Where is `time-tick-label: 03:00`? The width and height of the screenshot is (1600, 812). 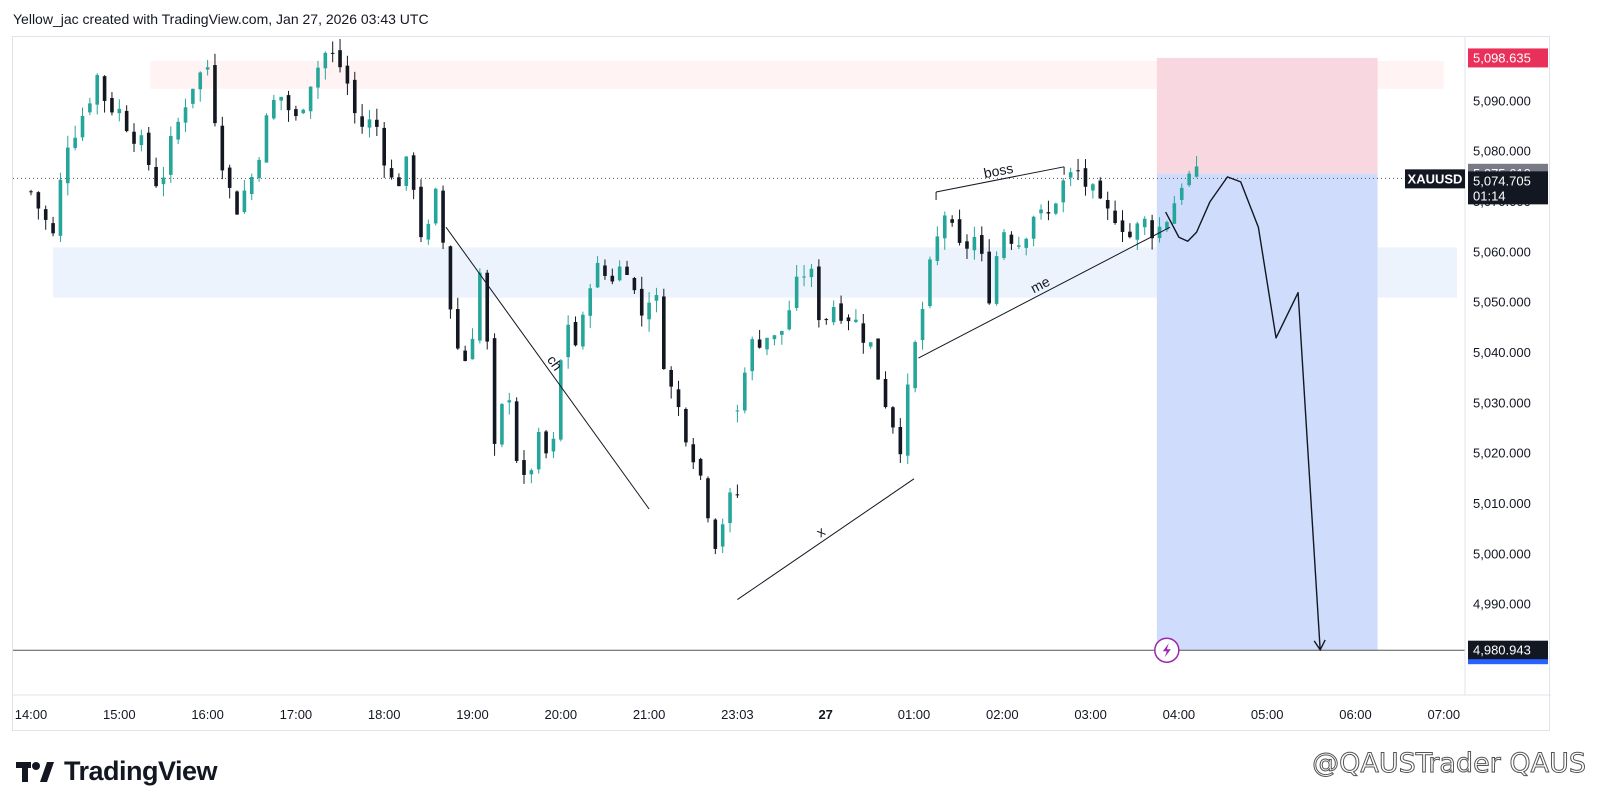
time-tick-label: 03:00 is located at coordinates (1090, 714).